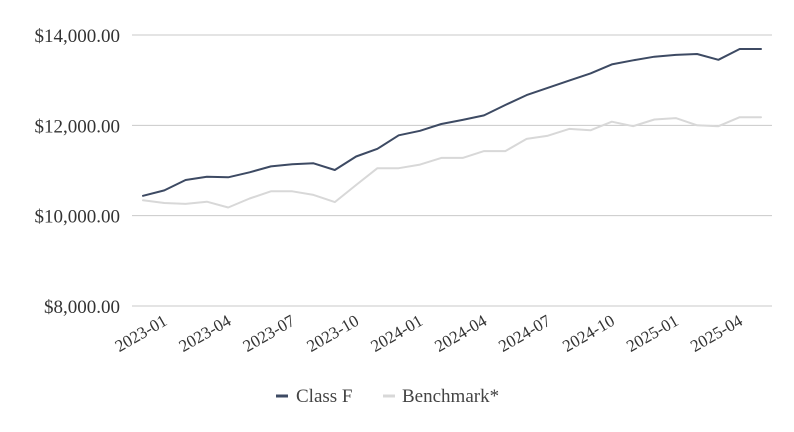 The image size is (794, 432). Describe the element at coordinates (78, 36) in the screenshot. I see `y-tick-label: $14,000.00` at that location.